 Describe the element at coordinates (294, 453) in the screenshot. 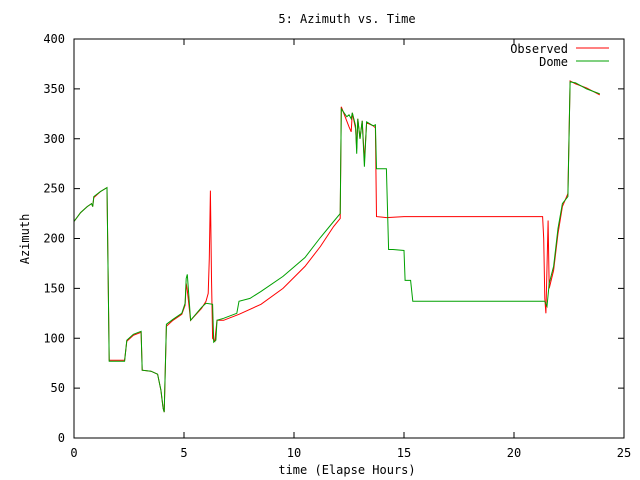

I see `x-tick-label: 10` at that location.